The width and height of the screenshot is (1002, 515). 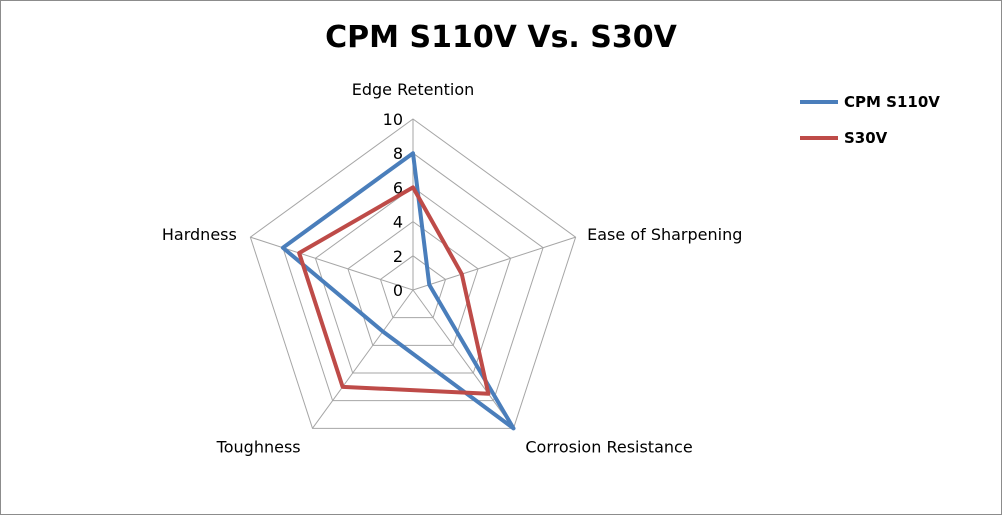 I want to click on series-group, so click(x=398, y=291).